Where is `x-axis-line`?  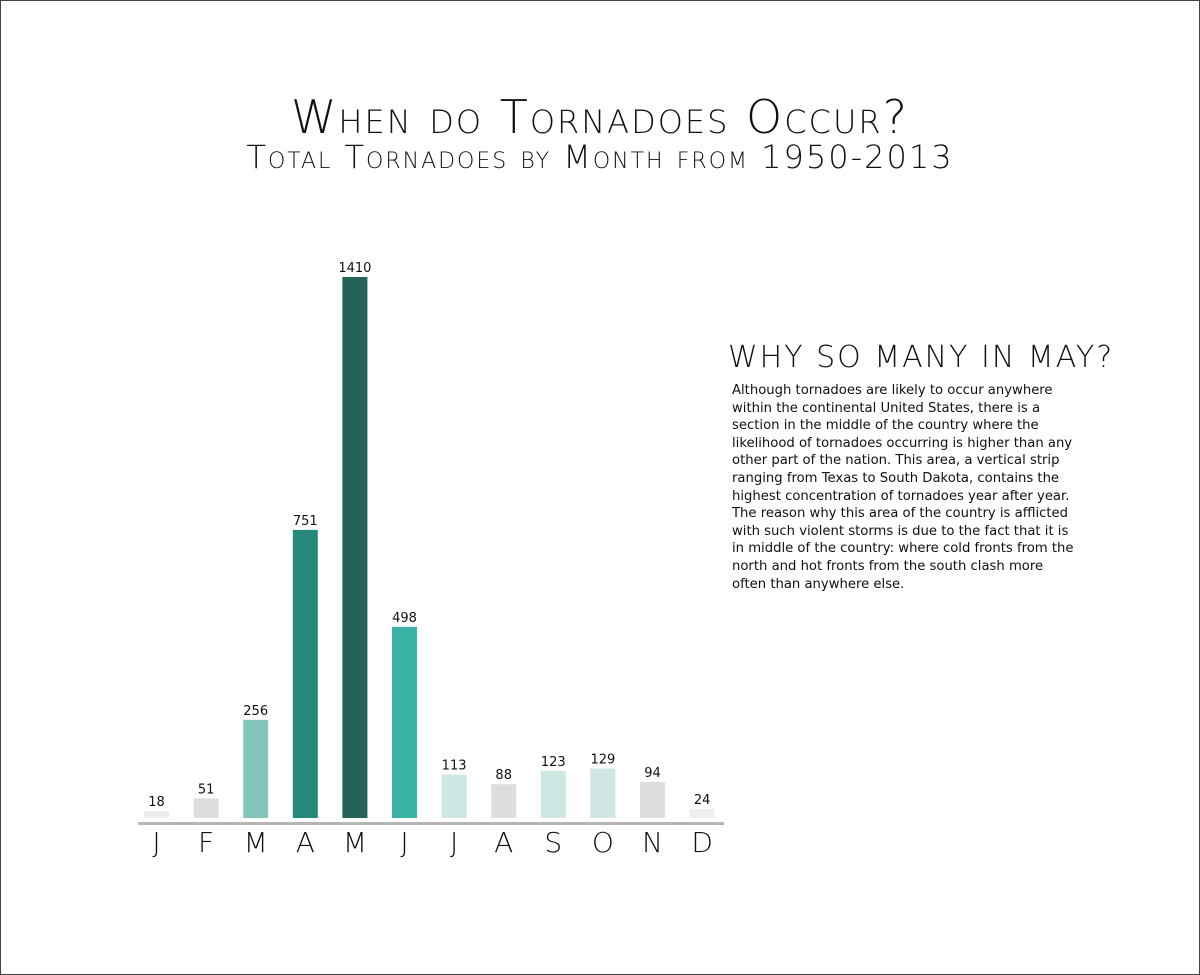
x-axis-line is located at coordinates (431, 823).